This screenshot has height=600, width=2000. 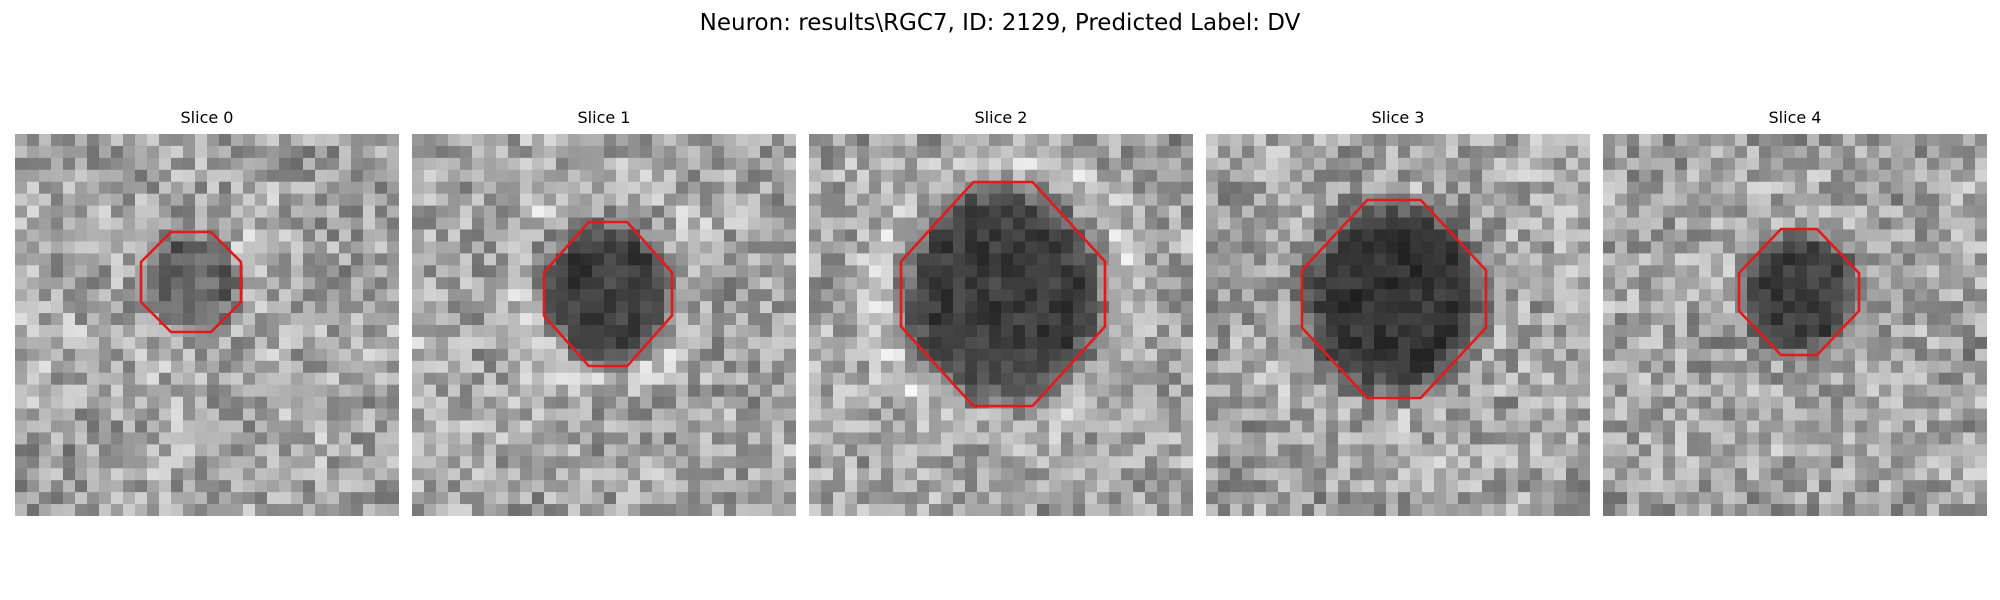 I want to click on slice-panel: Slice 0, so click(x=207, y=312).